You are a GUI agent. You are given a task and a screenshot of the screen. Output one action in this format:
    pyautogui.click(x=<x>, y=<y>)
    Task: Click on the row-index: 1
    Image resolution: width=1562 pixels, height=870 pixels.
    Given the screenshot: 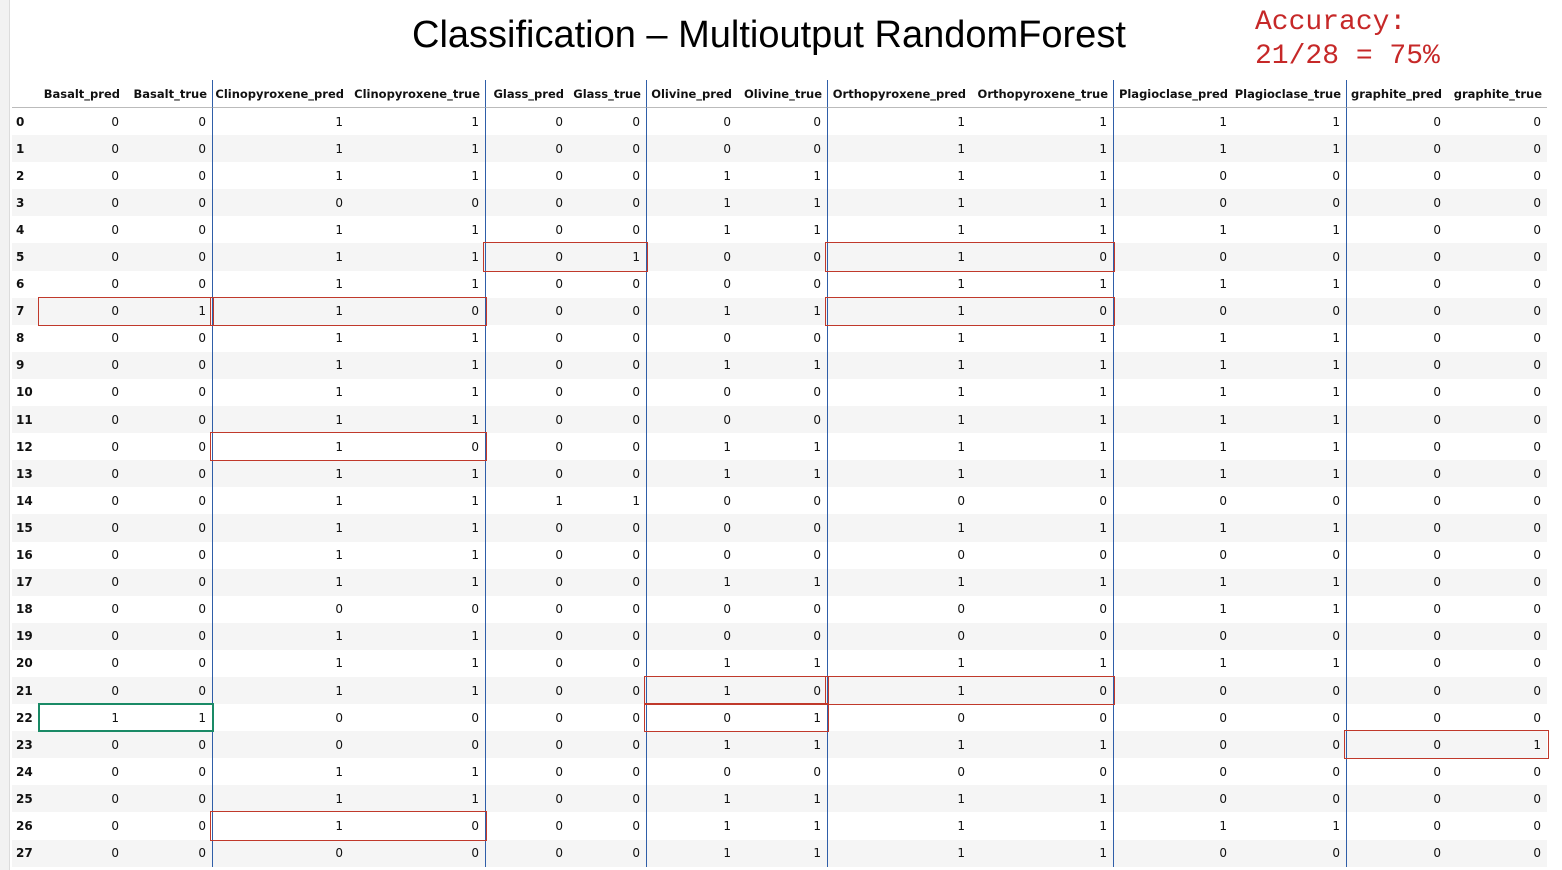 What is the action you would take?
    pyautogui.click(x=26, y=149)
    